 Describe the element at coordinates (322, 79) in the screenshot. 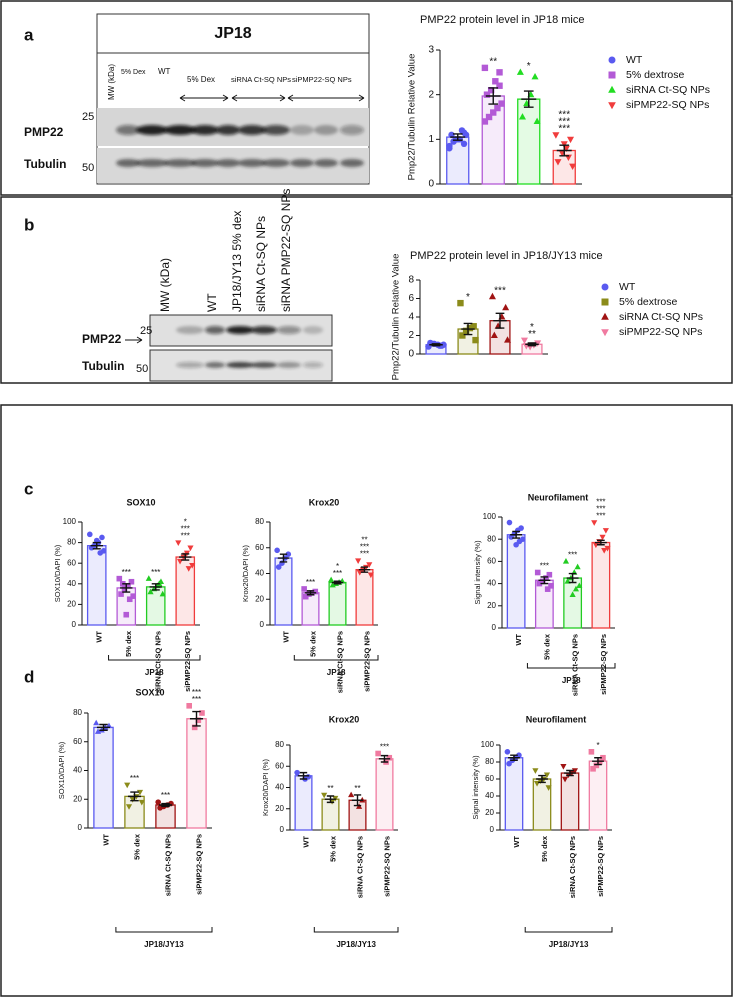

I see `lane-label: siPMP22-SQ NPs` at that location.